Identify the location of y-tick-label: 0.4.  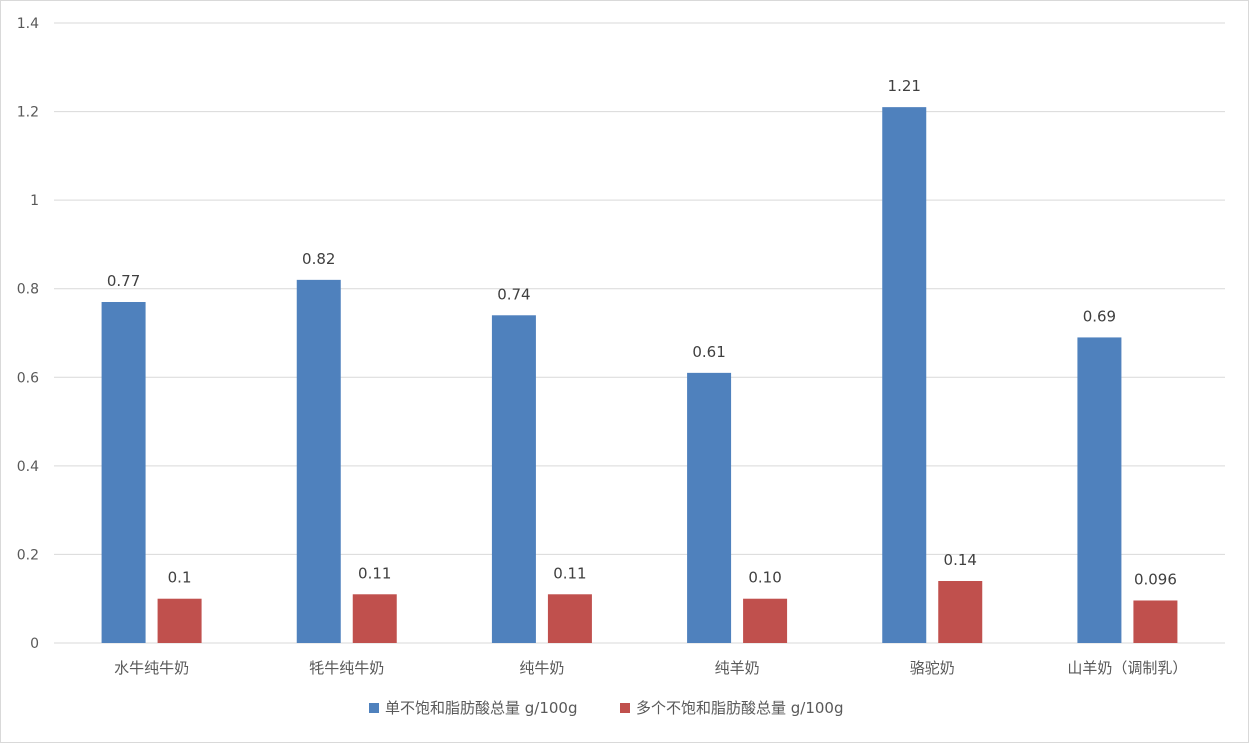
(28, 467).